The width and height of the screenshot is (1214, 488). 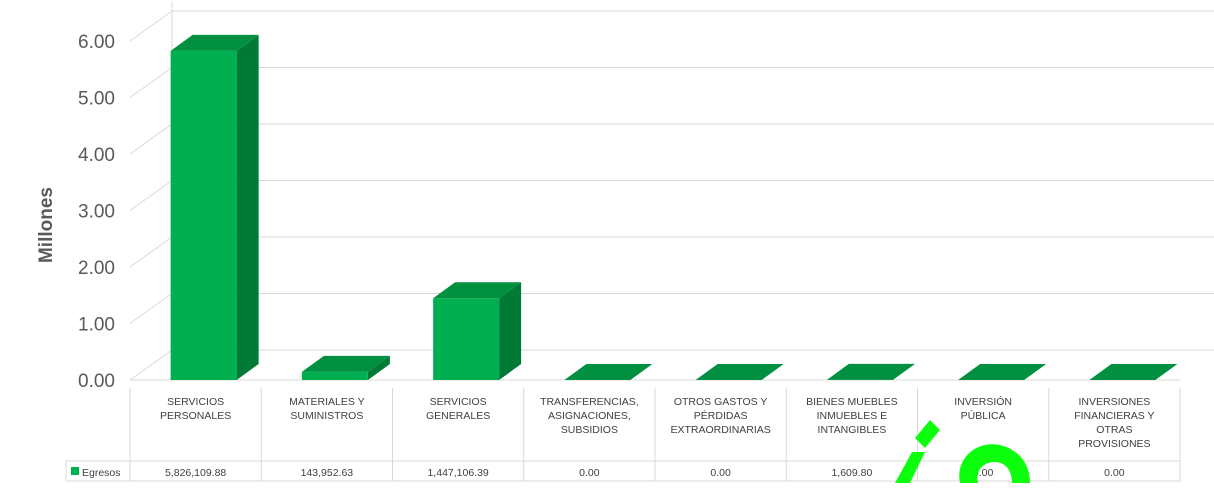 I want to click on watermark, so click(x=962, y=451).